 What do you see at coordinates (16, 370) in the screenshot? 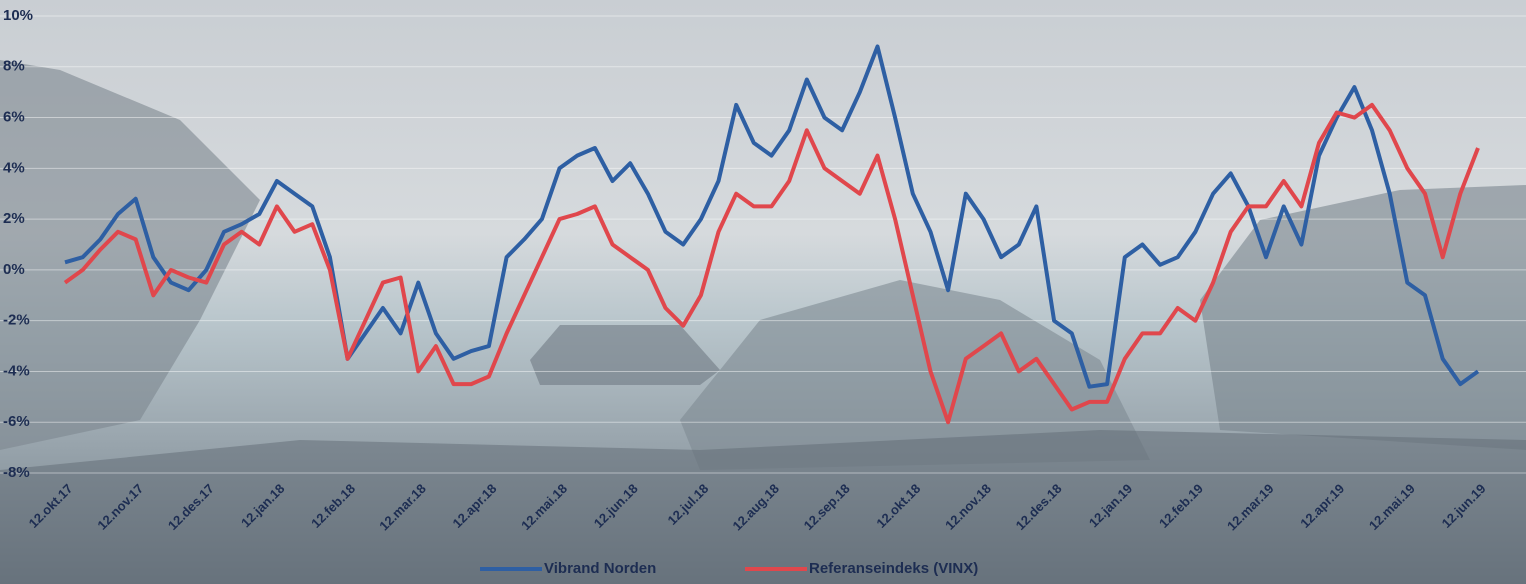
I see `y-tick-label: -4%` at bounding box center [16, 370].